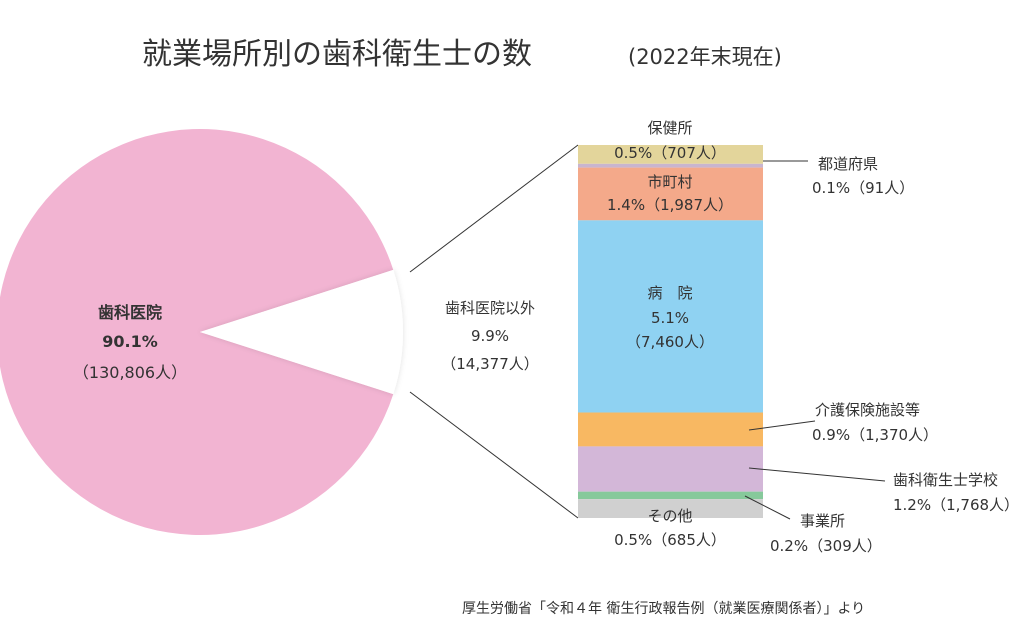 The height and width of the screenshot is (640, 1024). I want to click on label-business-name: 事業所, so click(822, 521).